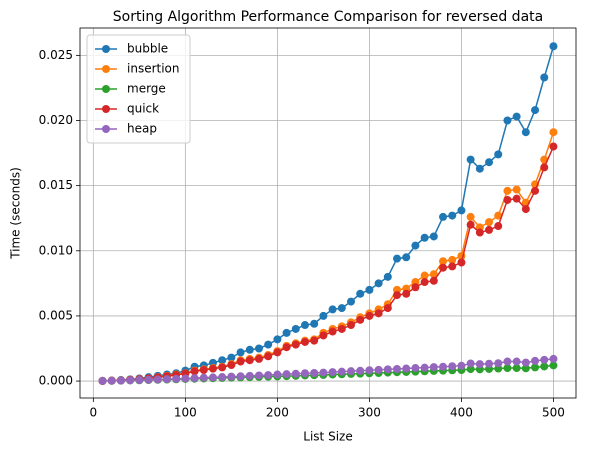 This screenshot has height=455, width=592. I want to click on legend: bubble insertion merge quick heap, so click(138, 89).